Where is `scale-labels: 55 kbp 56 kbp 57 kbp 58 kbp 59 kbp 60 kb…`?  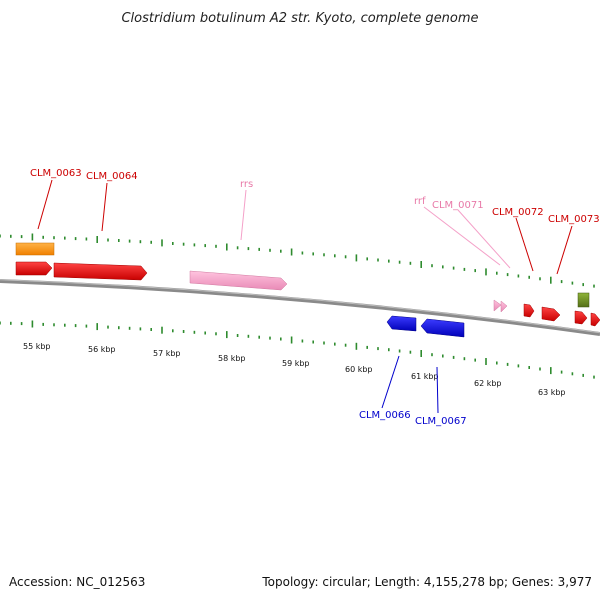
scale-labels: 55 kbp 56 kbp 57 kbp 58 kbp 59 kbp 60 kb… is located at coordinates (294, 369).